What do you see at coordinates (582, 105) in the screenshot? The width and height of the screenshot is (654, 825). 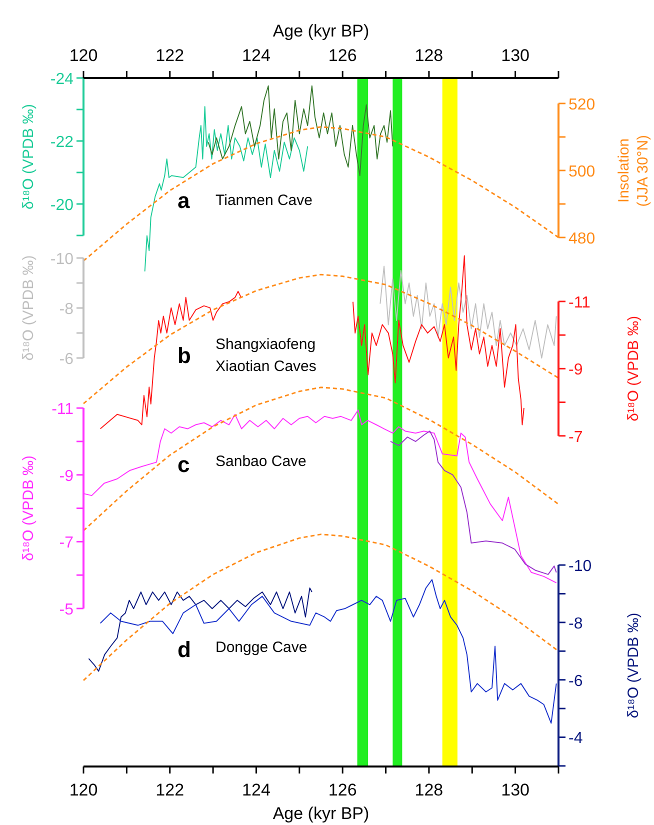 I see `y2-tick-label: 520` at bounding box center [582, 105].